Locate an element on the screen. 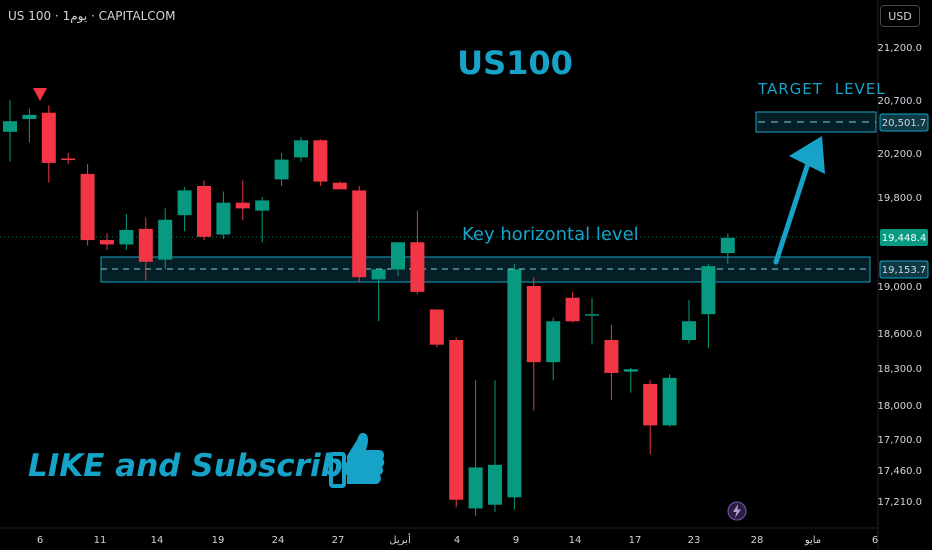 The width and height of the screenshot is (932, 550). y-tick-label: 17,460.0 is located at coordinates (899, 471).